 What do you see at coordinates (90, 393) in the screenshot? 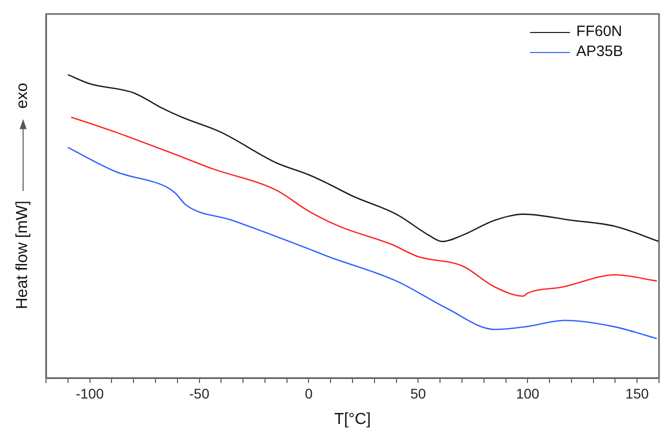
I see `x-tick-label: -100` at bounding box center [90, 393].